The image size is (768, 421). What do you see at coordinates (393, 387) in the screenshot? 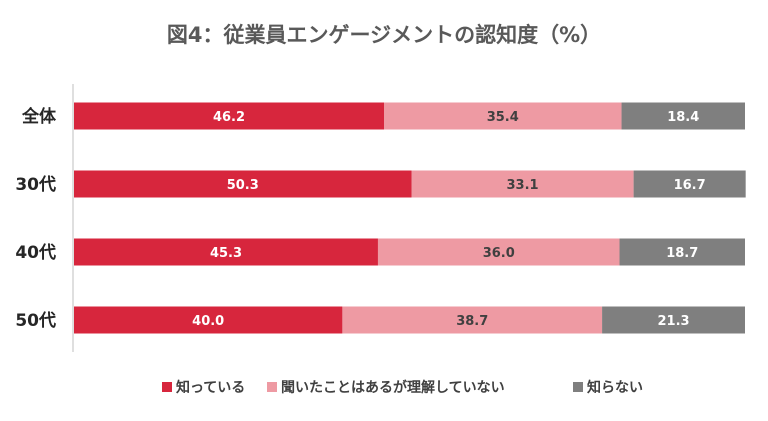
I see `legend-label: 聞いたことはあるが理解していない` at bounding box center [393, 387].